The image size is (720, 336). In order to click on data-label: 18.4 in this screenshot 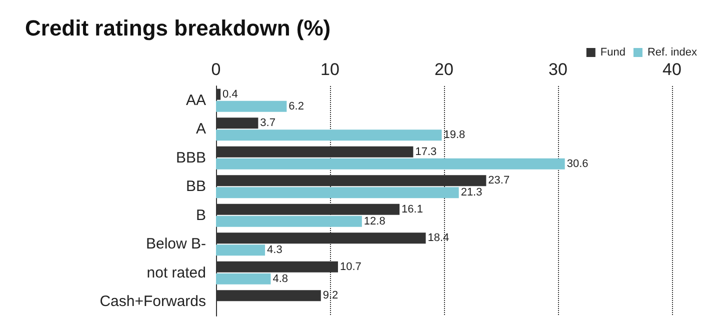, I will do `click(439, 238)`.